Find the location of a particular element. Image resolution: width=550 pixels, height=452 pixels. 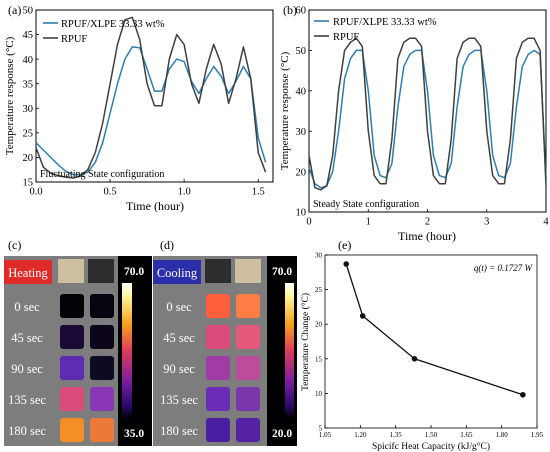

x-tick-label: 0.0 is located at coordinates (35, 192).